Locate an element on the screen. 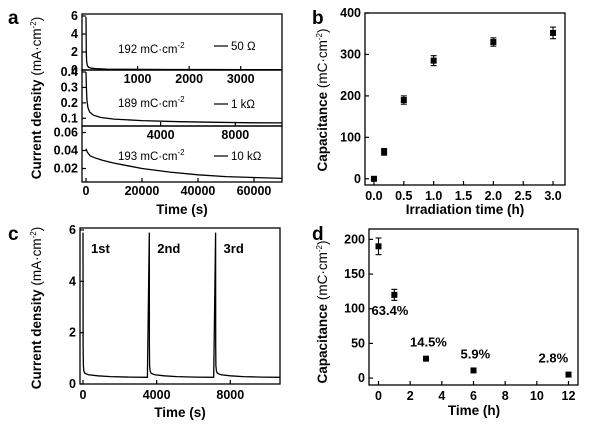 This screenshot has height=429, width=600. panel-a-sub3-frame is located at coordinates (182, 154).